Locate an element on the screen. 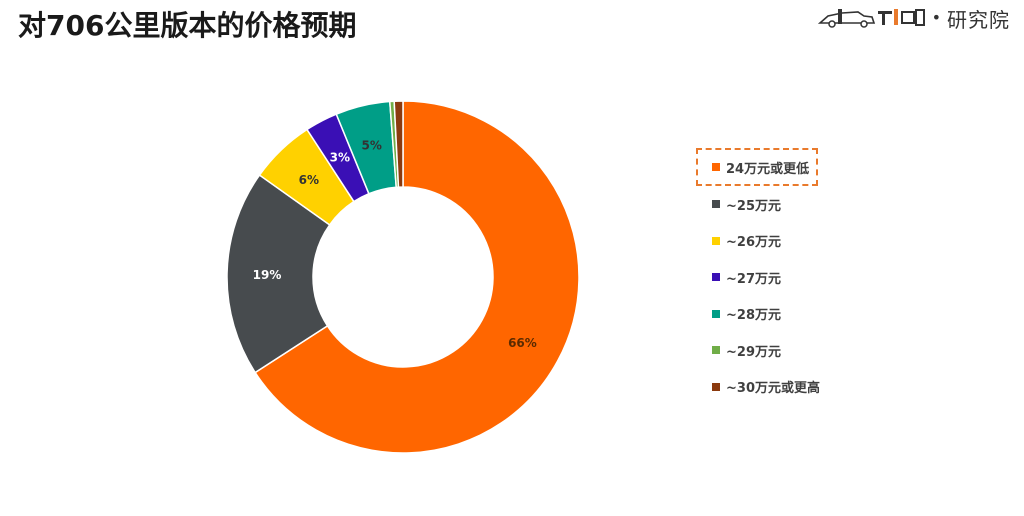  brand-logo: • 研究院 is located at coordinates (913, 19).